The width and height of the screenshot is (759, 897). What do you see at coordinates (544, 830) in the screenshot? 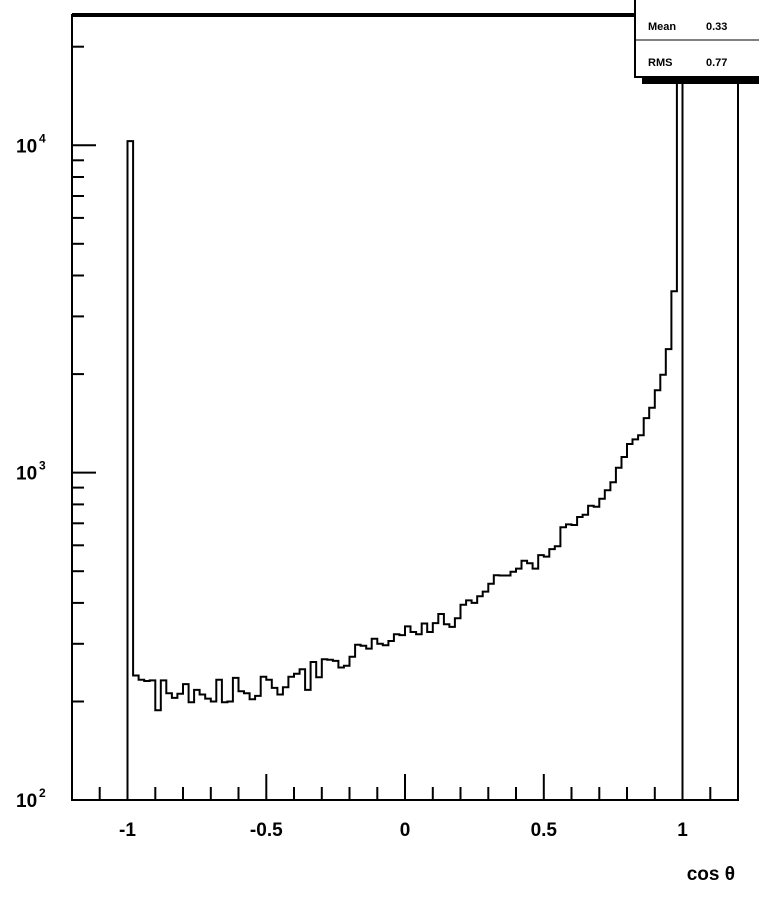
I see `x-tick-label: 0.5` at bounding box center [544, 830].